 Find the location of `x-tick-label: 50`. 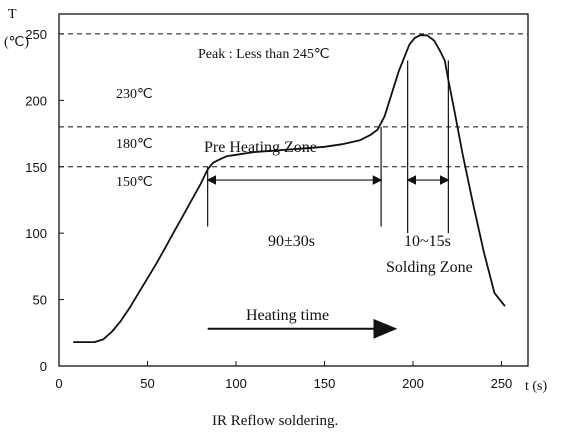

x-tick-label: 50 is located at coordinates (147, 383).